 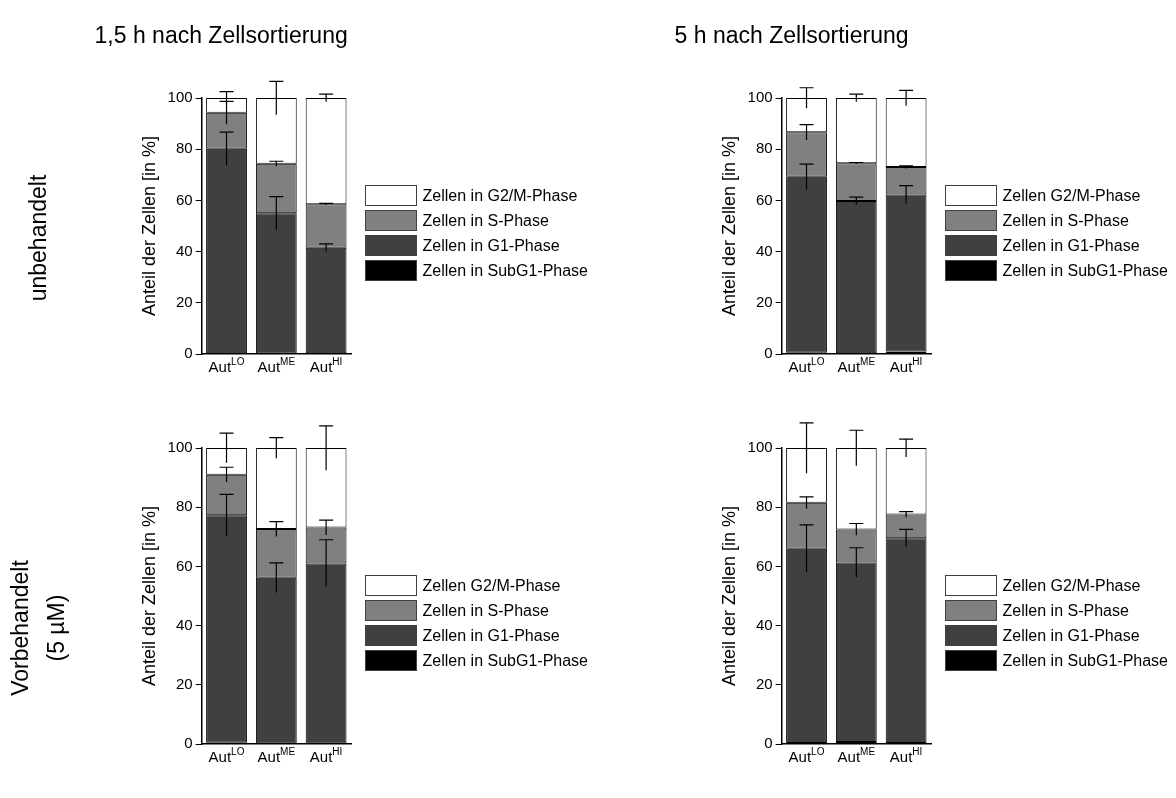 What do you see at coordinates (38, 628) in the screenshot?
I see `text: Vorbehandelt (5 µM)` at bounding box center [38, 628].